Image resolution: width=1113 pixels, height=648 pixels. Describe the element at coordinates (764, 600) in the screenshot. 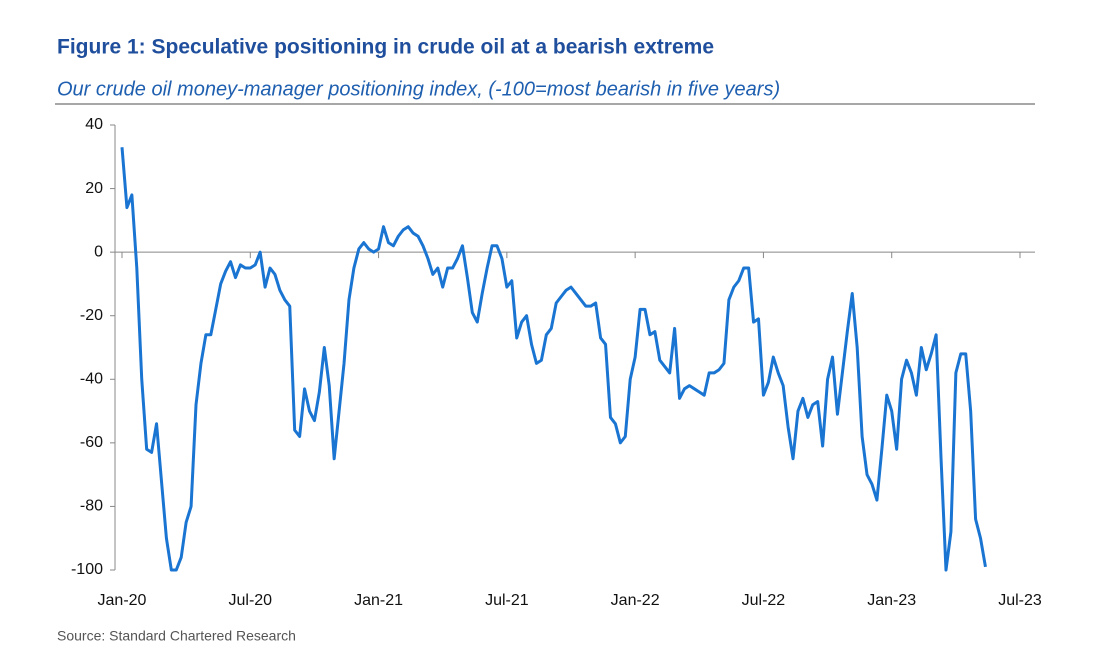

I see `x-tick-label: Jul-22` at that location.